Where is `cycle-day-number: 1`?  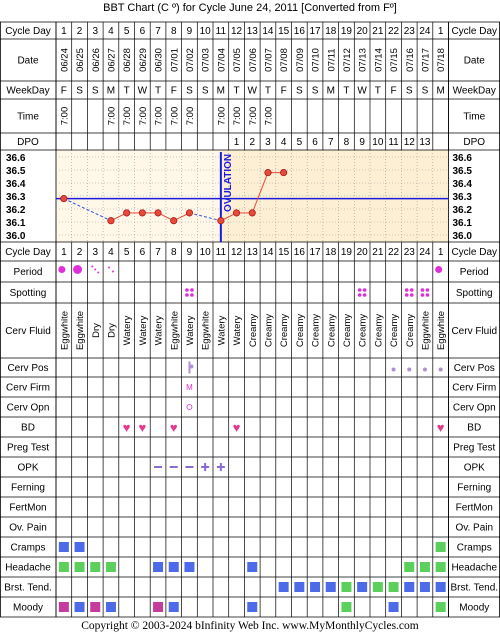
cycle-day-number: 1 is located at coordinates (441, 252).